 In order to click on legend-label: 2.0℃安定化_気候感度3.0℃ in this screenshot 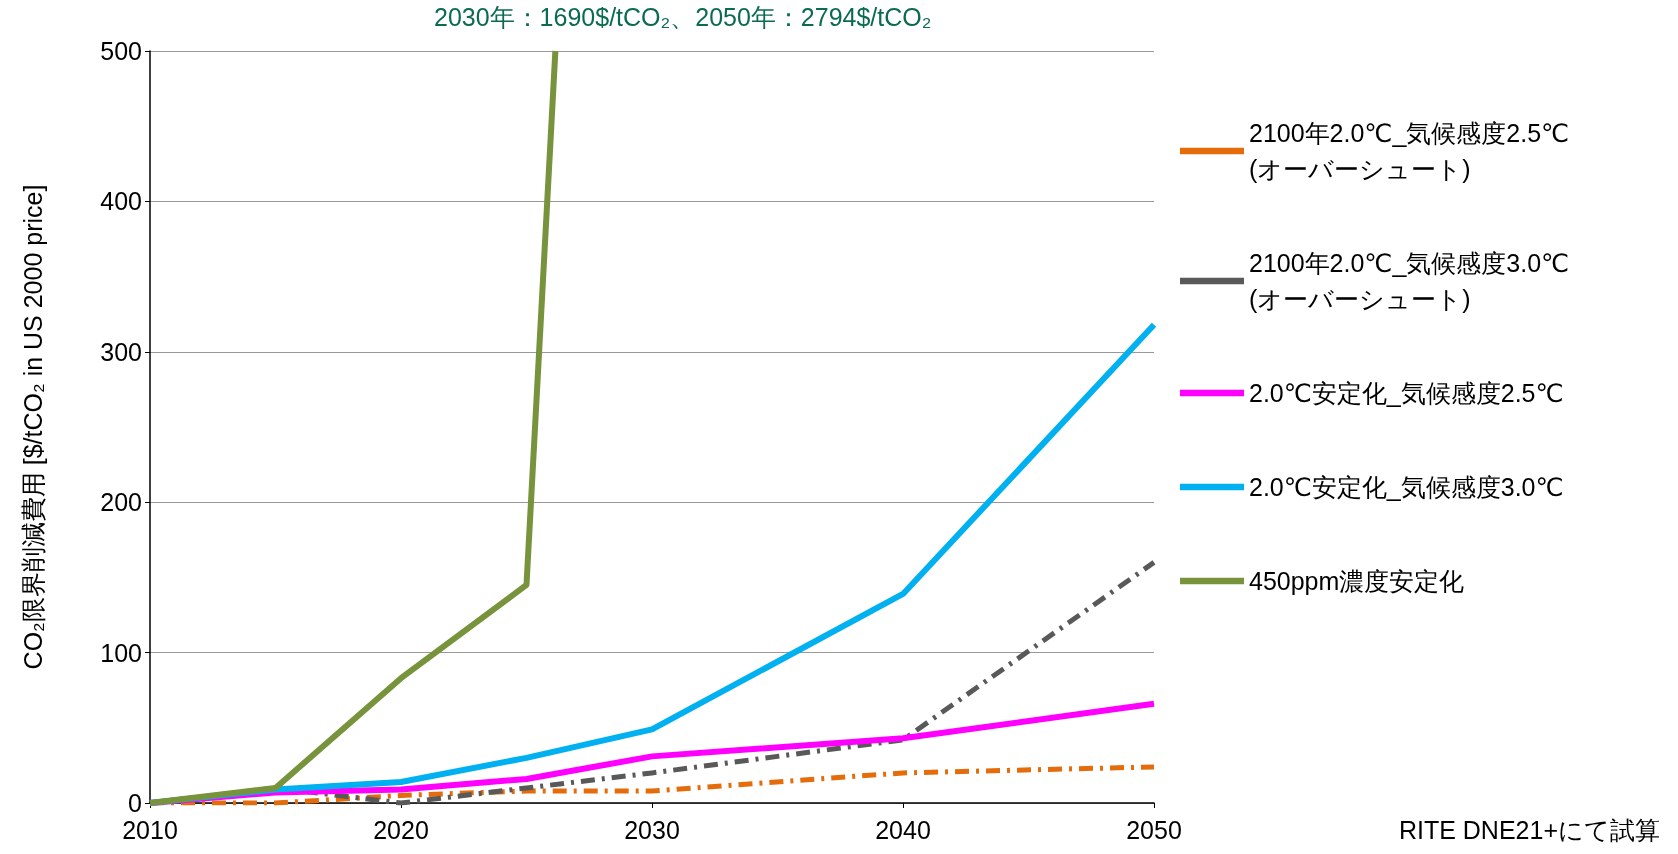, I will do `click(1406, 487)`.